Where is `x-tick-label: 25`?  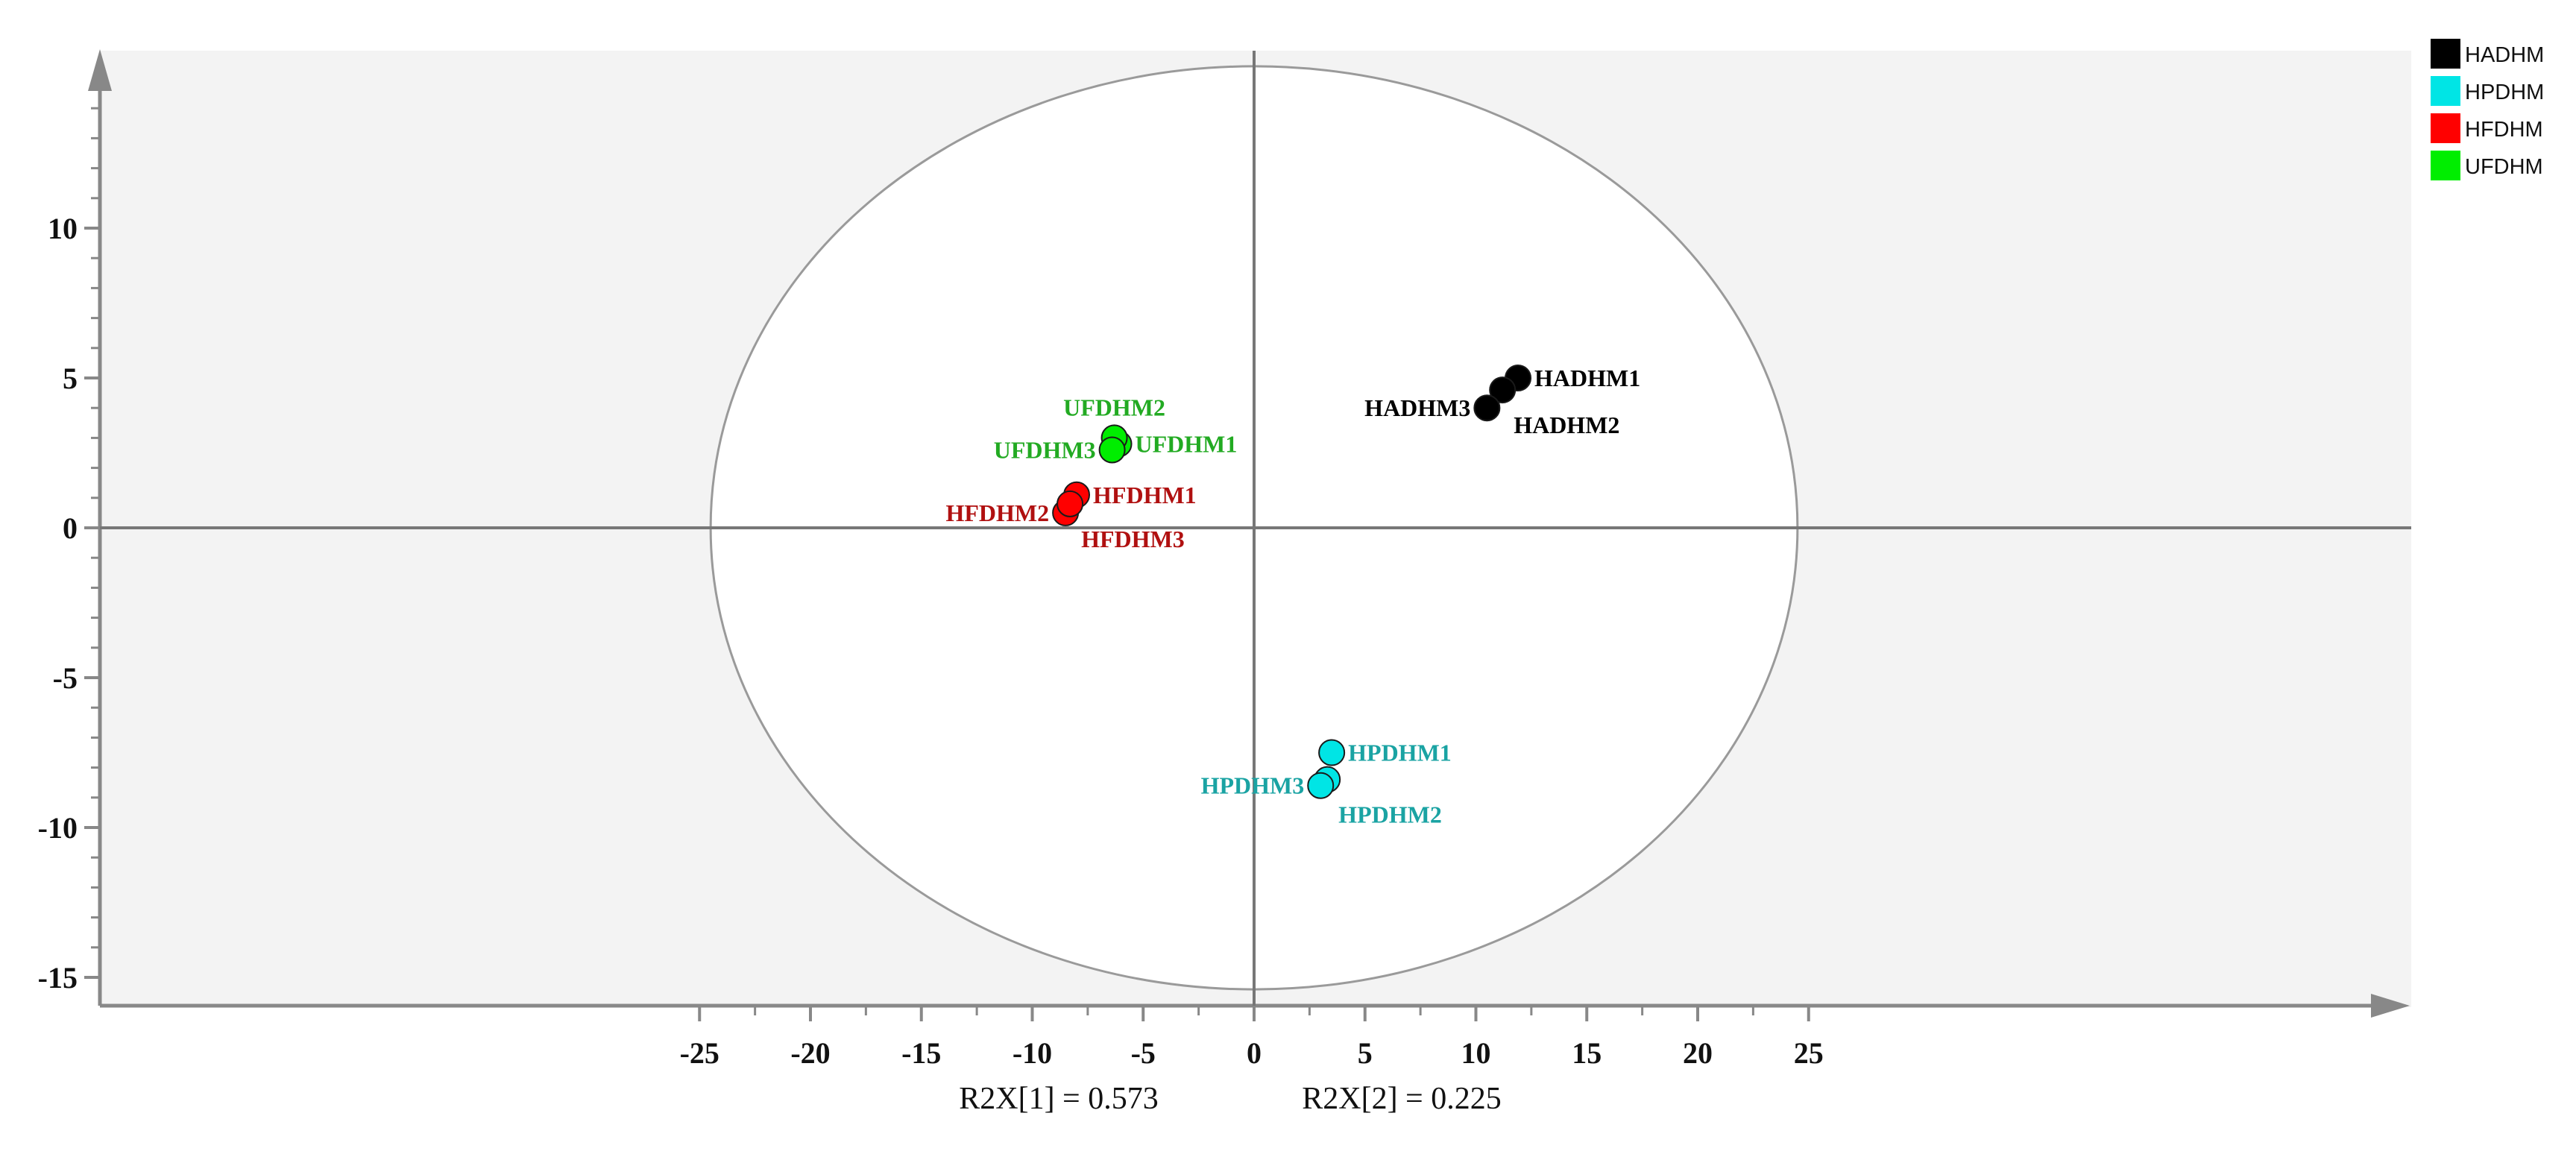 x-tick-label: 25 is located at coordinates (1809, 1053).